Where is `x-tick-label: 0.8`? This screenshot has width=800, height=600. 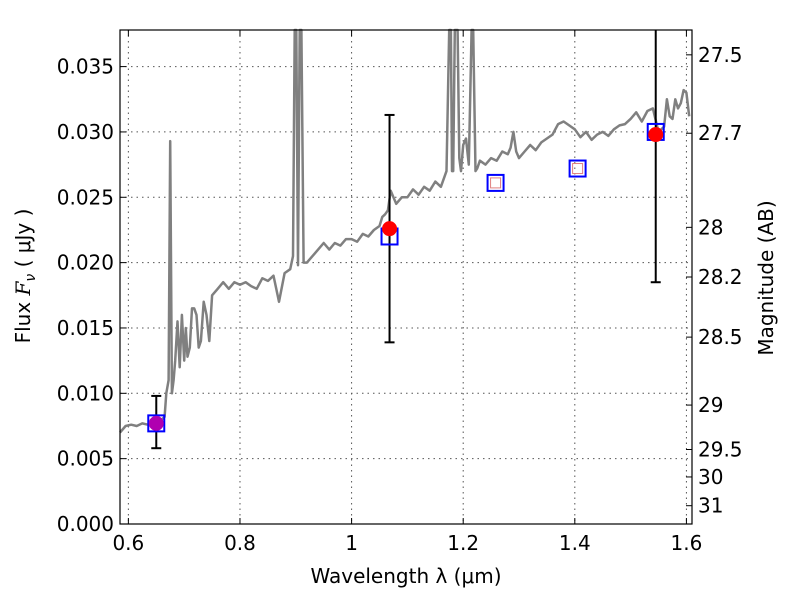
x-tick-label: 0.8 is located at coordinates (240, 543).